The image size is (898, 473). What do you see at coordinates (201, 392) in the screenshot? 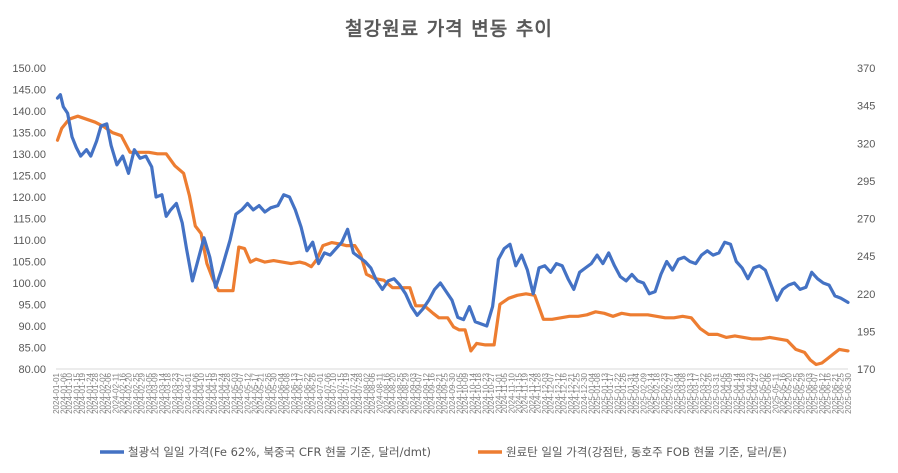
I see `x-axis-tick-label: 2024-04-10` at bounding box center [201, 392].